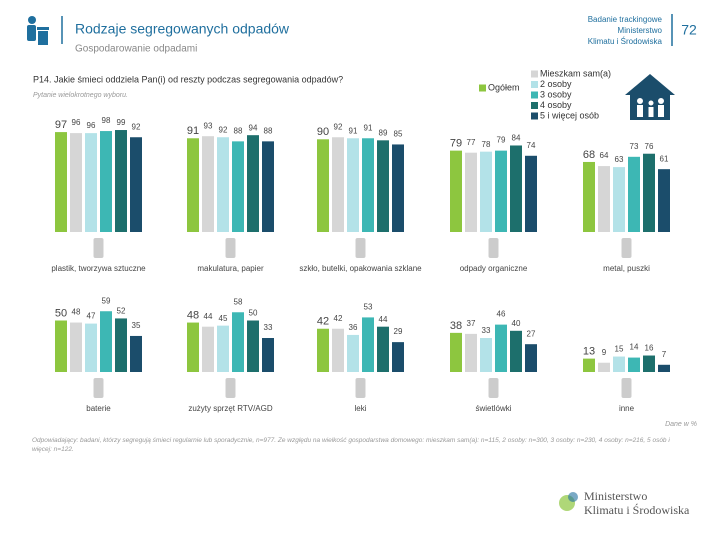 This screenshot has width=720, height=540. What do you see at coordinates (493, 408) in the screenshot?
I see `category-label: świetlówki` at bounding box center [493, 408].